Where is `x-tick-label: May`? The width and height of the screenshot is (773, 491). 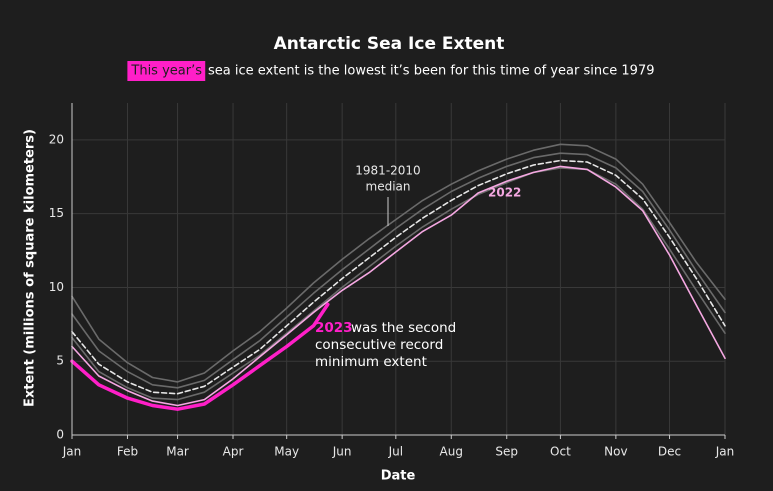
x-tick-label: May is located at coordinates (286, 452).